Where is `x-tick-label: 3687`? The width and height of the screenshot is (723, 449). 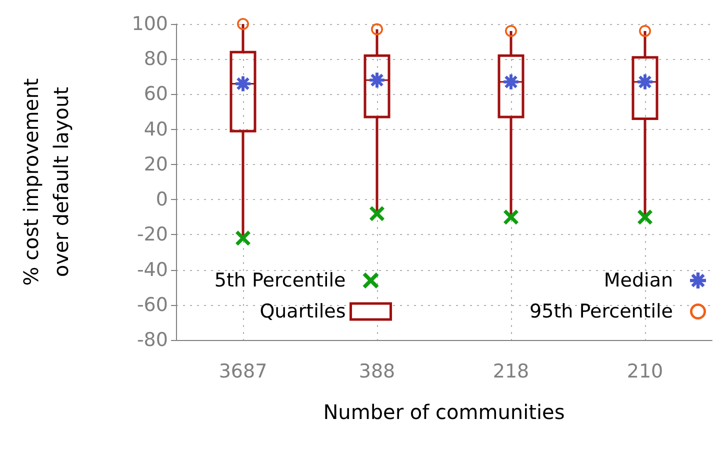 x-tick-label: 3687 is located at coordinates (243, 371).